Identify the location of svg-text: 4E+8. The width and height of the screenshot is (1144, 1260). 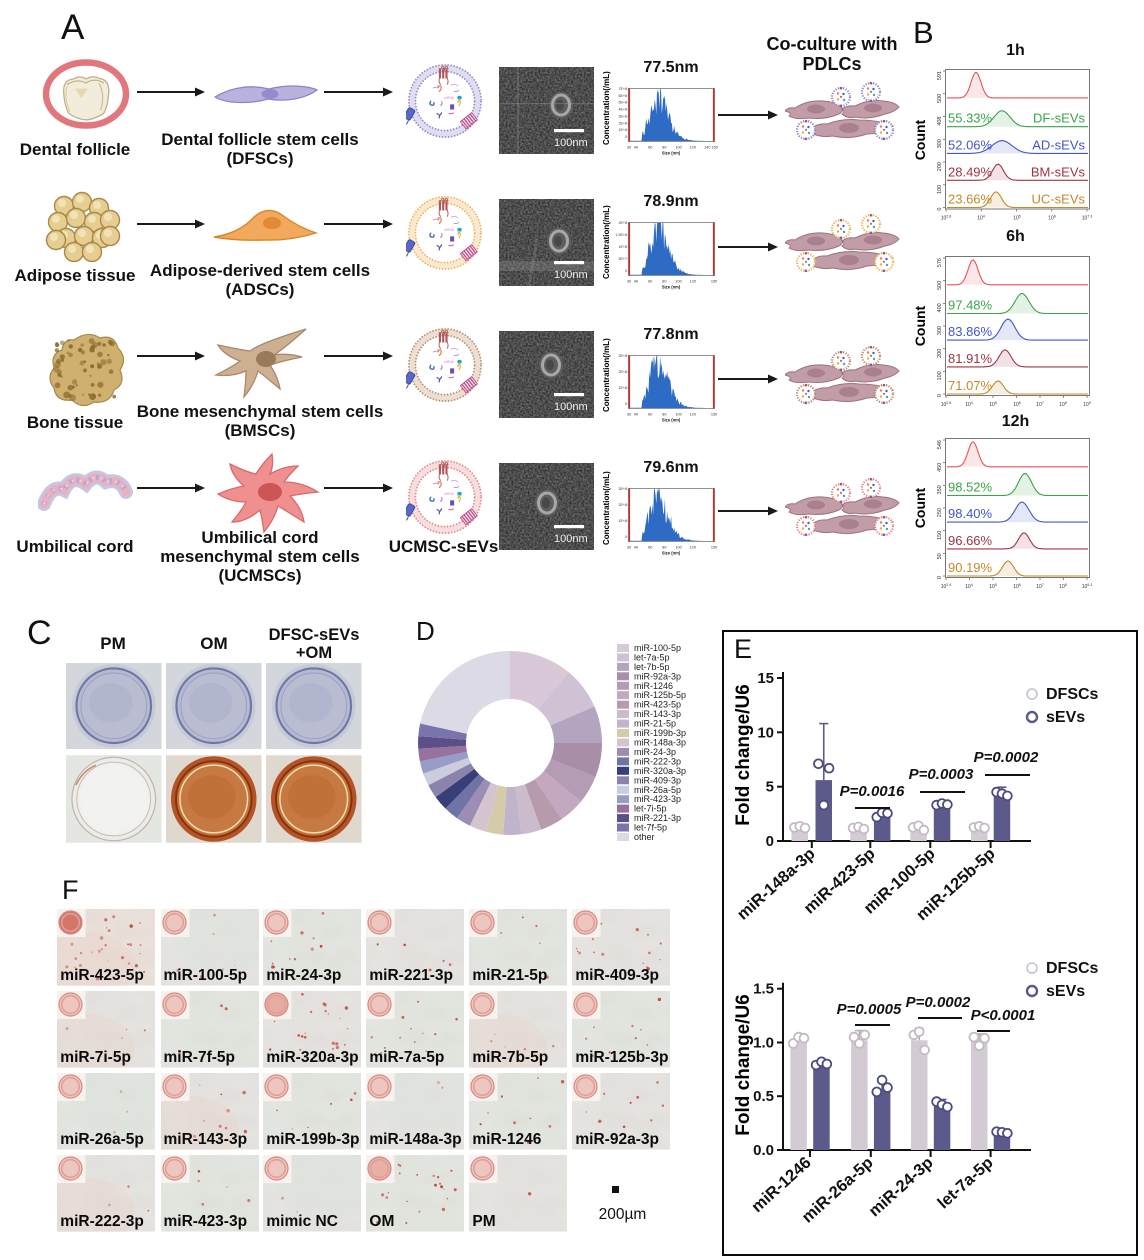
(623, 110).